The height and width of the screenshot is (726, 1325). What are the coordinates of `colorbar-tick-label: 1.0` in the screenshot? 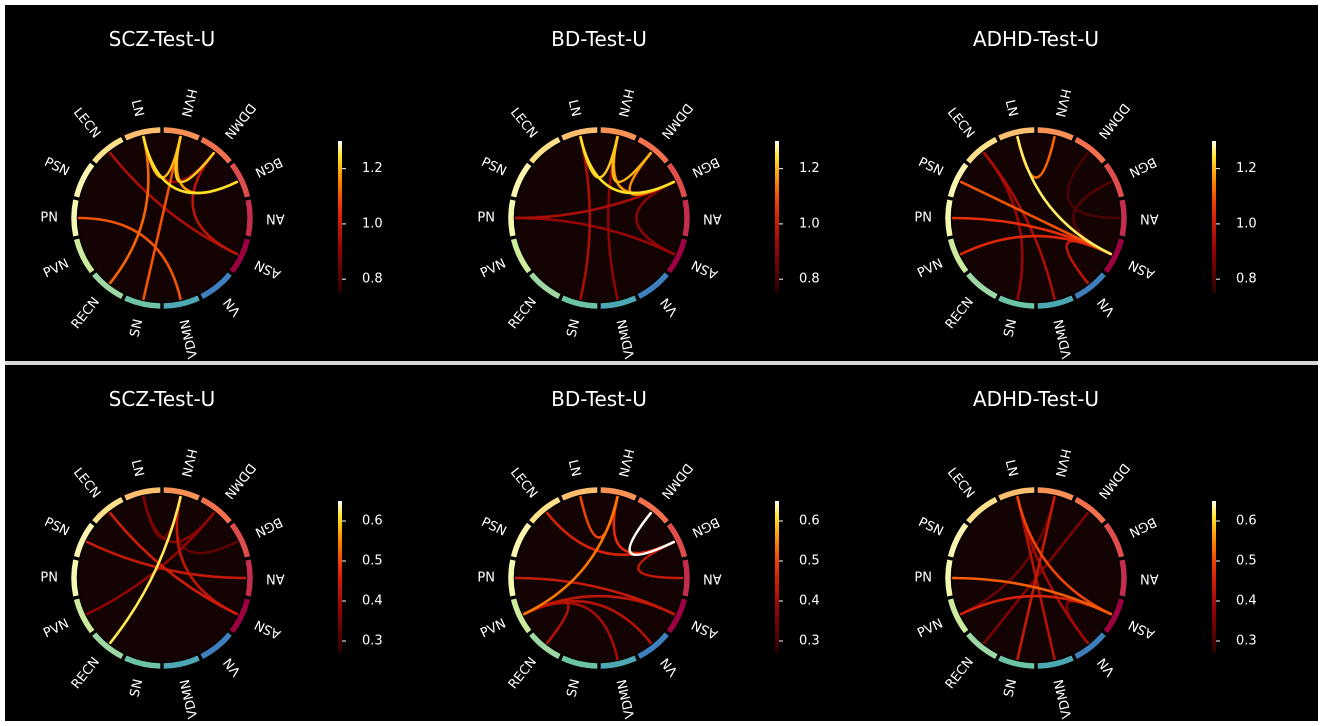 It's located at (372, 223).